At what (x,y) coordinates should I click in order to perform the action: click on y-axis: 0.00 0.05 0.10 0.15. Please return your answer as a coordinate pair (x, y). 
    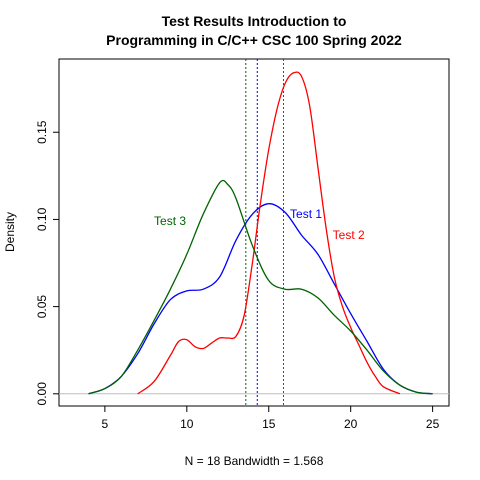
    Looking at the image, I should click on (47, 263).